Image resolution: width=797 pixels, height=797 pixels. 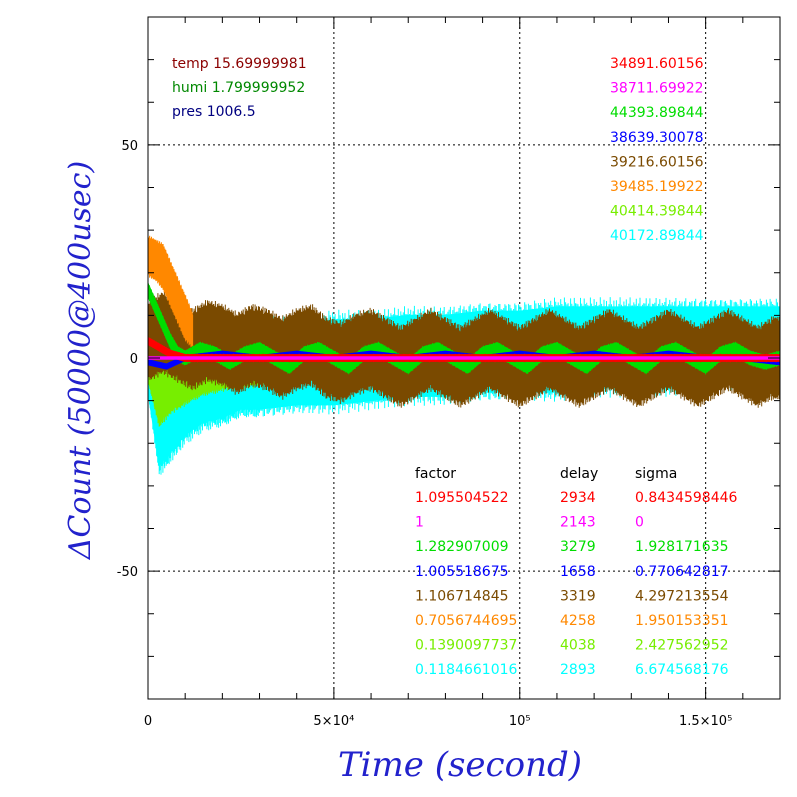 What do you see at coordinates (656, 474) in the screenshot?
I see `table-header: sigma` at bounding box center [656, 474].